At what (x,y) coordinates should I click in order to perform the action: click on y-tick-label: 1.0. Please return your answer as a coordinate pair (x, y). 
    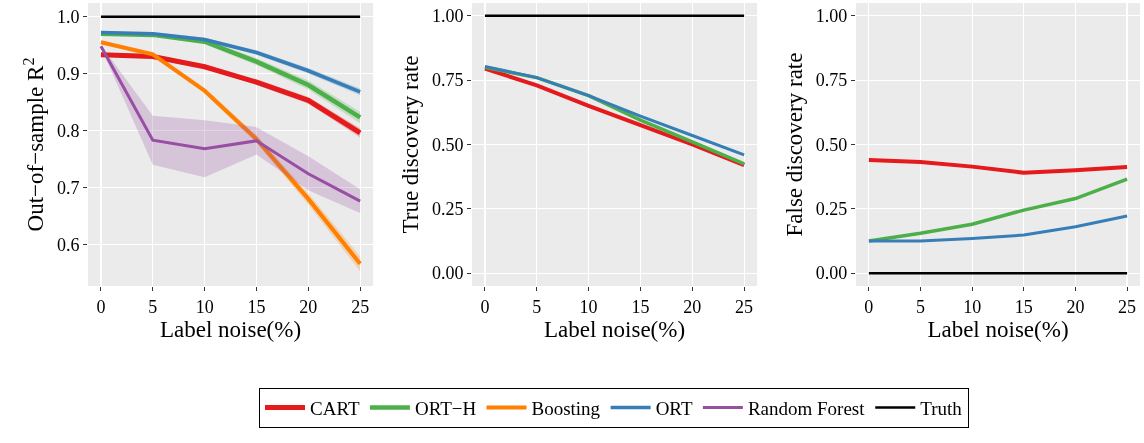
    Looking at the image, I should click on (68, 16).